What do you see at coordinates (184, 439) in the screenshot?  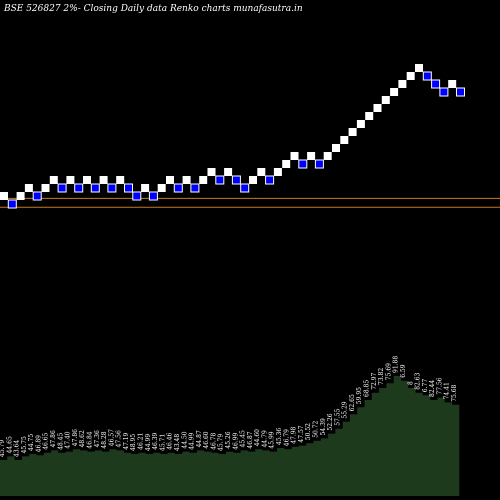 I see `volume-label: 44.50` at bounding box center [184, 439].